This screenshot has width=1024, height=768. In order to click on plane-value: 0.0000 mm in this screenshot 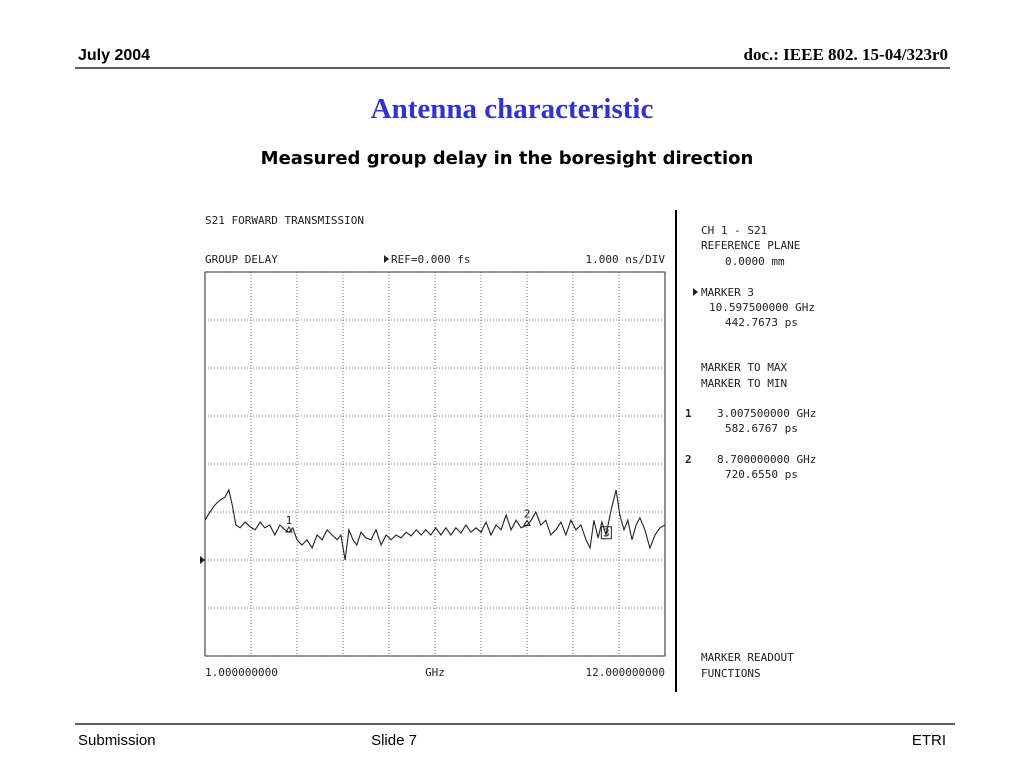, I will do `click(755, 261)`.